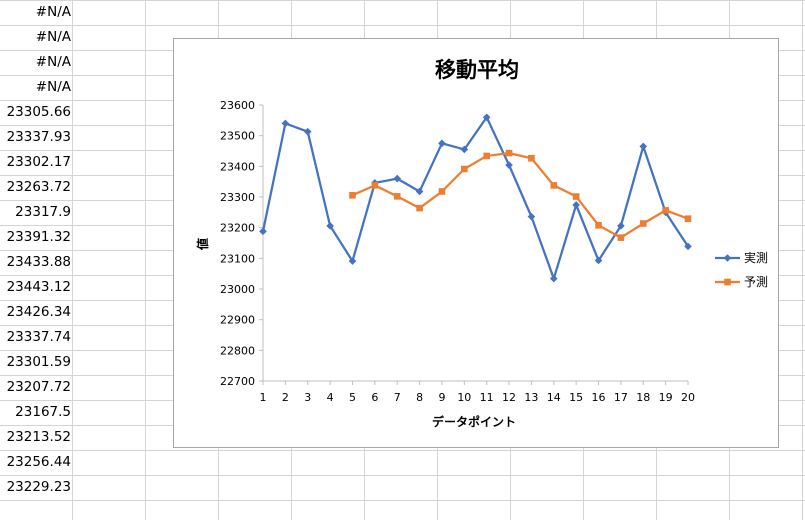 Image resolution: width=805 pixels, height=520 pixels. I want to click on cell-a6: 23337.93, so click(38, 137).